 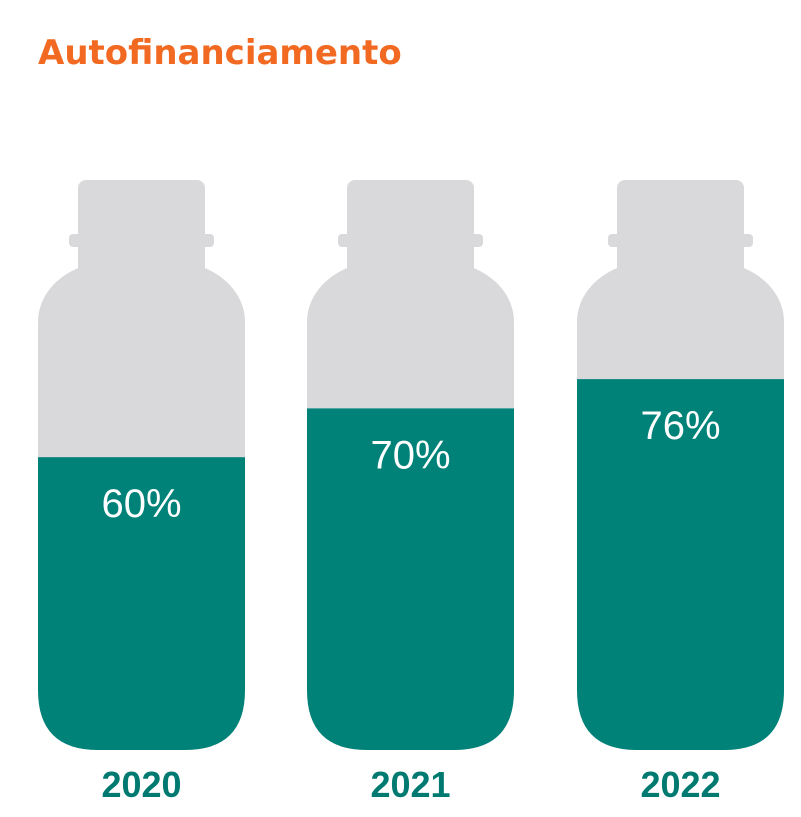 I want to click on year-label-2020: 2020, so click(x=141, y=784).